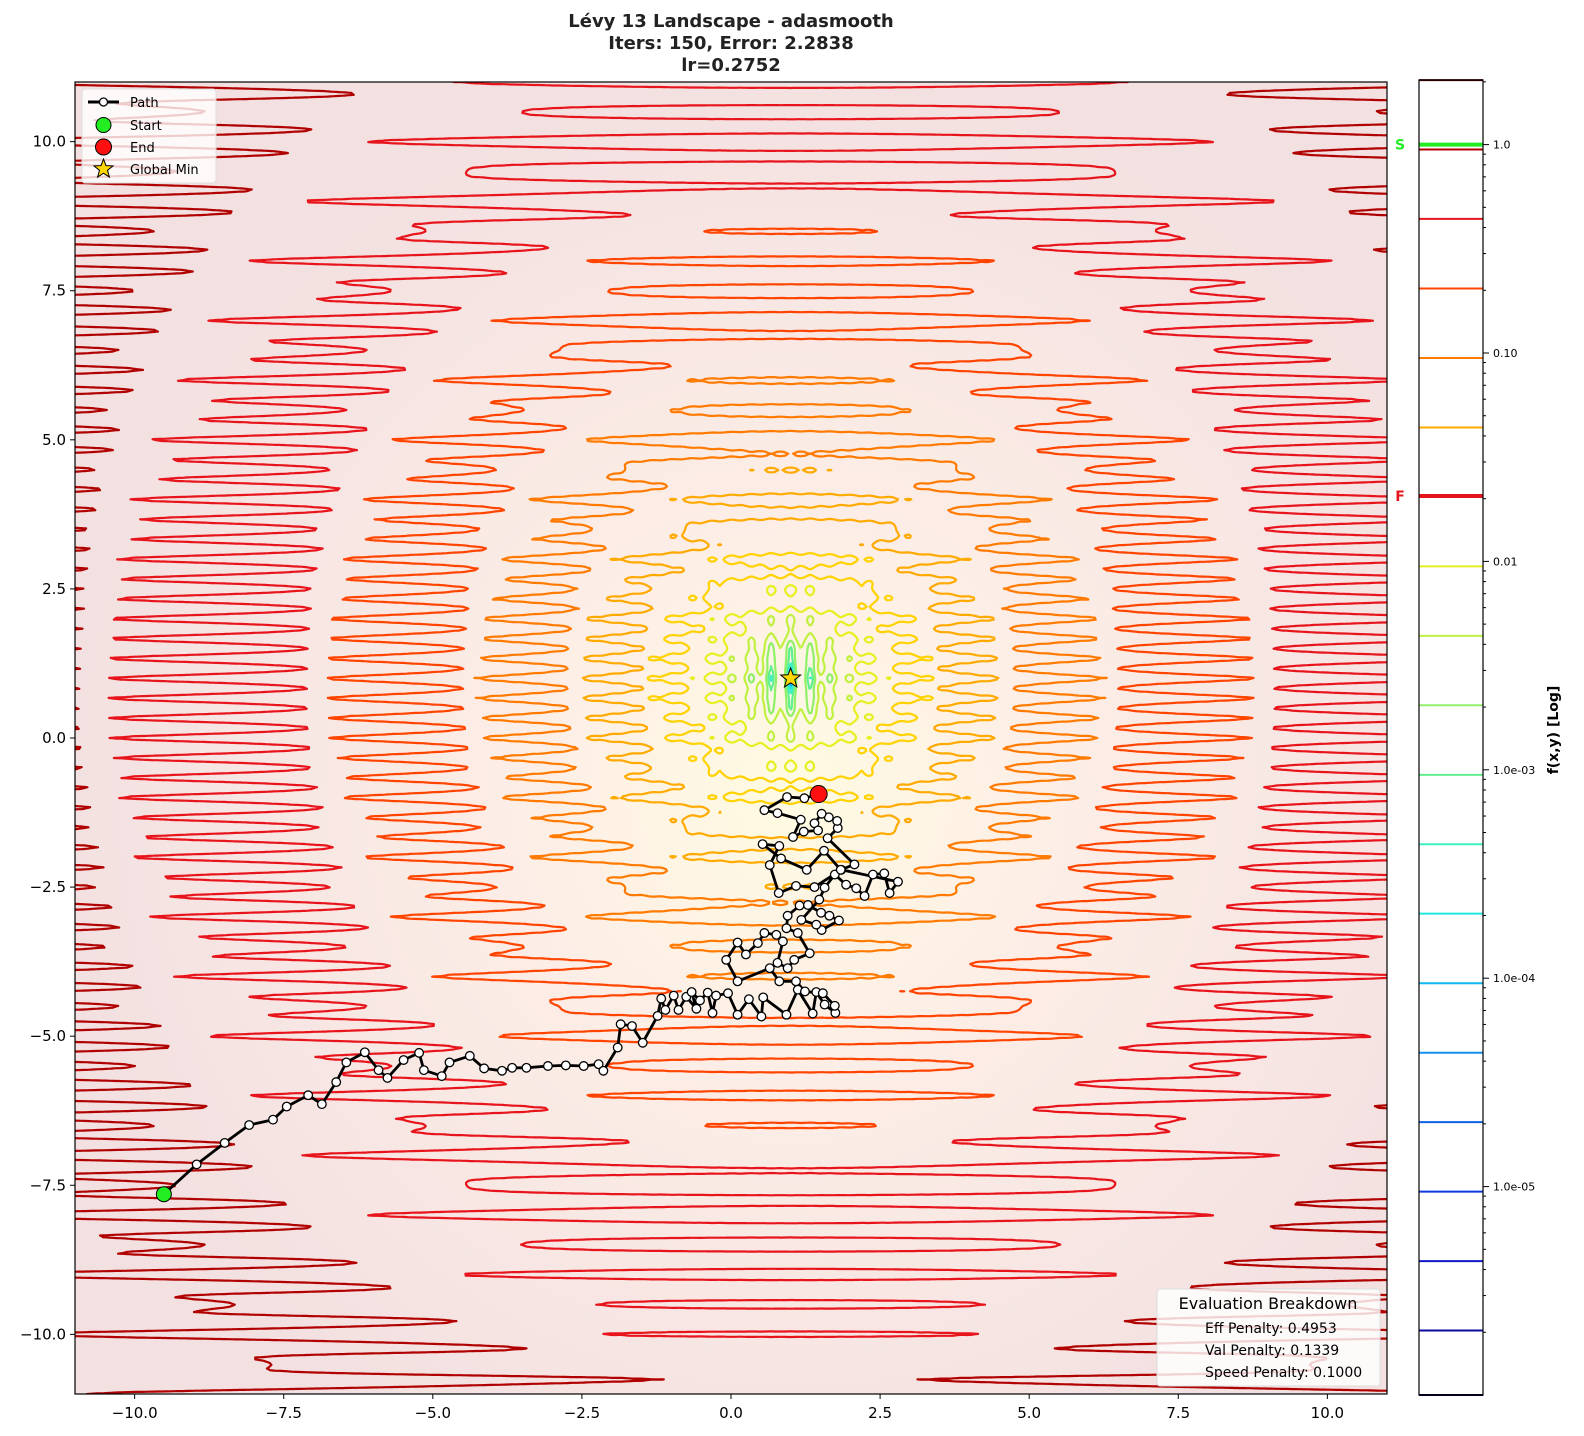 The image size is (1584, 1436). I want to click on x-tick-label: −10.0, so click(135, 1413).